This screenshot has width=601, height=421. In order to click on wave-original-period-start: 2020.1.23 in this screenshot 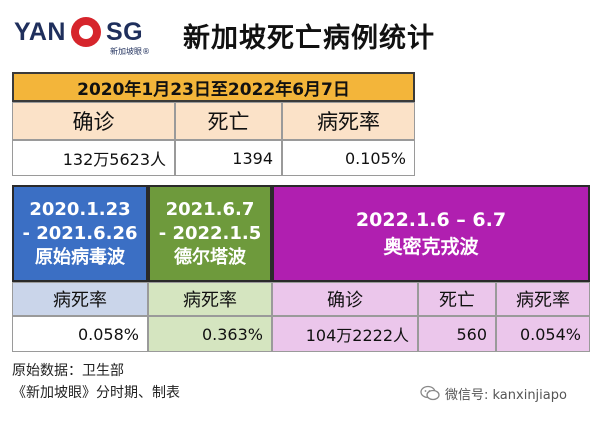, I will do `click(80, 209)`.